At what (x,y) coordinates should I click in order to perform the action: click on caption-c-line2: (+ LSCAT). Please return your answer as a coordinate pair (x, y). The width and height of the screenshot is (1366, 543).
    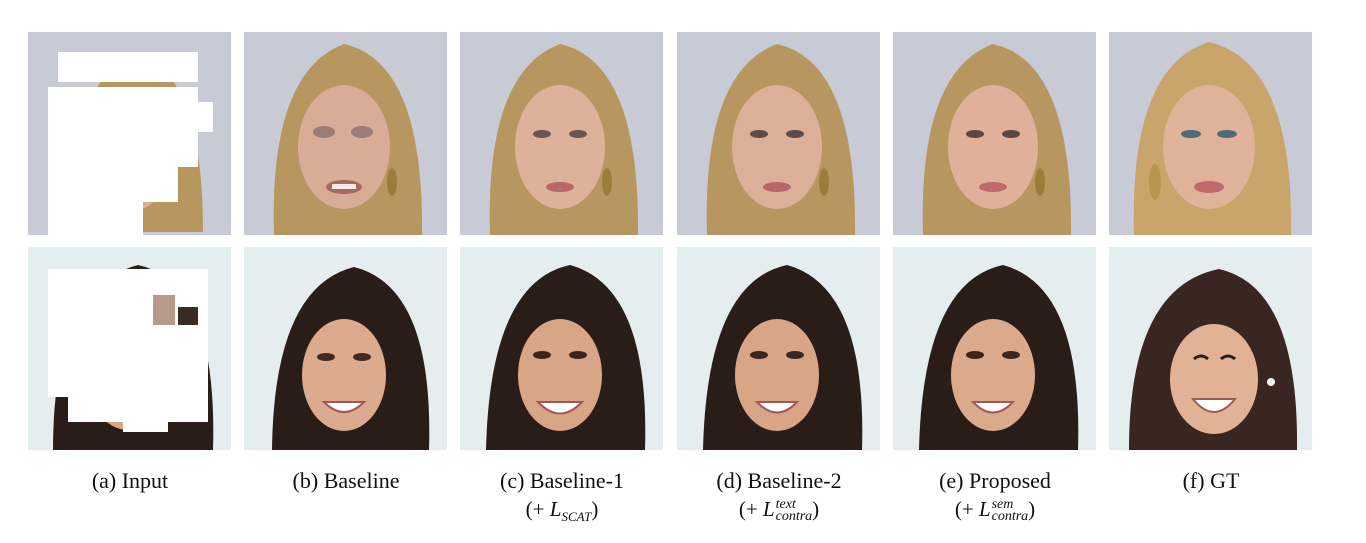
    Looking at the image, I should click on (562, 511).